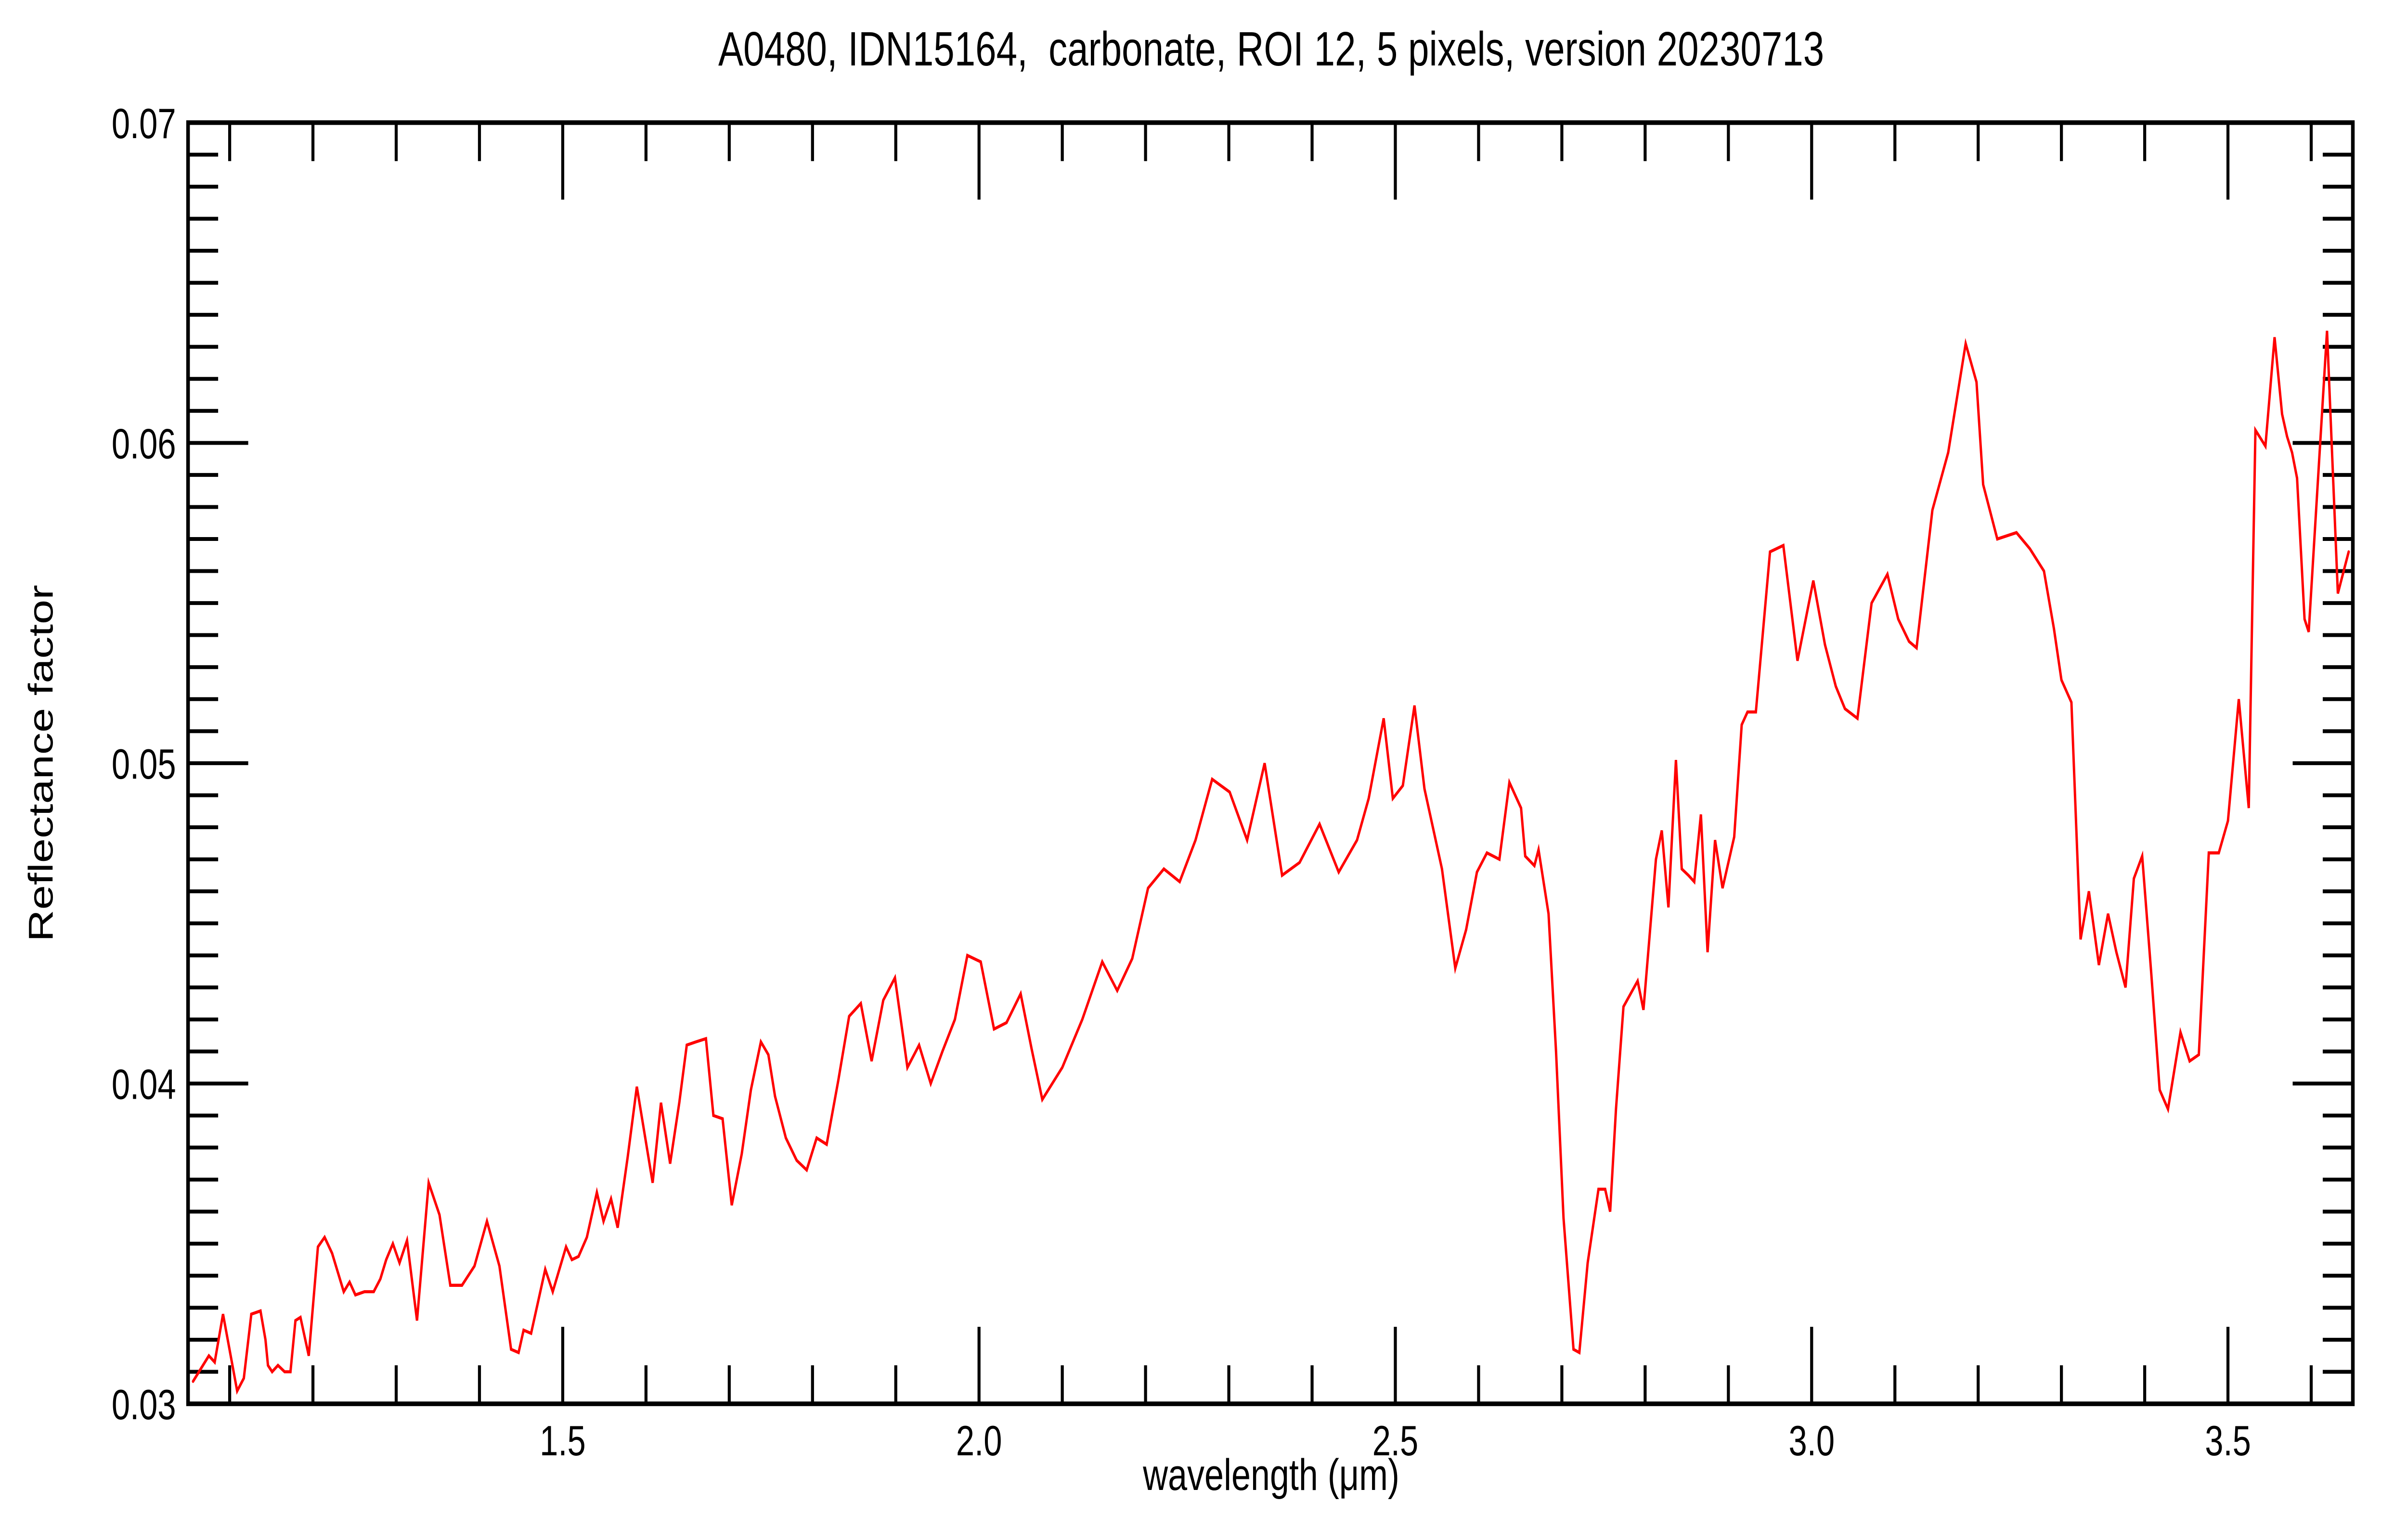  I want to click on x-axis-label: wavelength (μm), so click(1270, 1475).